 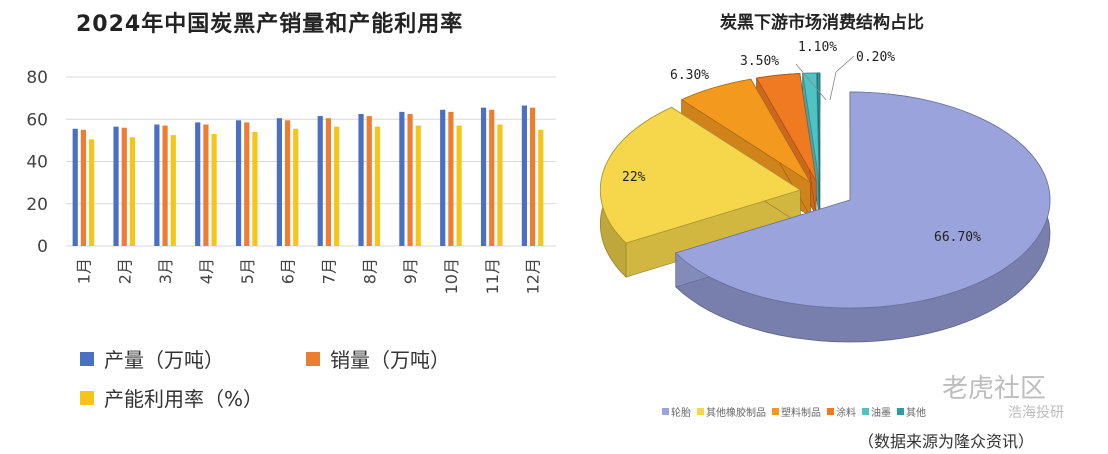 What do you see at coordinates (164, 360) in the screenshot?
I see `legend-label-production: 产量（万吨）` at bounding box center [164, 360].